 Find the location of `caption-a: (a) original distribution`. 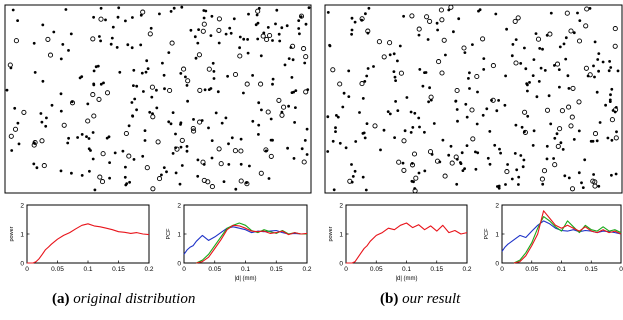

caption-a: (a) original distribution is located at coordinates (123, 299).